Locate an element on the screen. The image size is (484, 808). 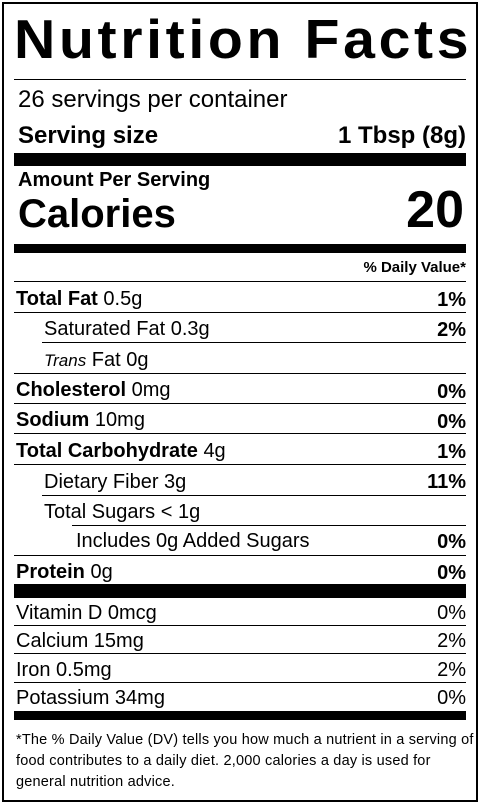
trans-fat-rest: Fat 0g is located at coordinates (120, 360).